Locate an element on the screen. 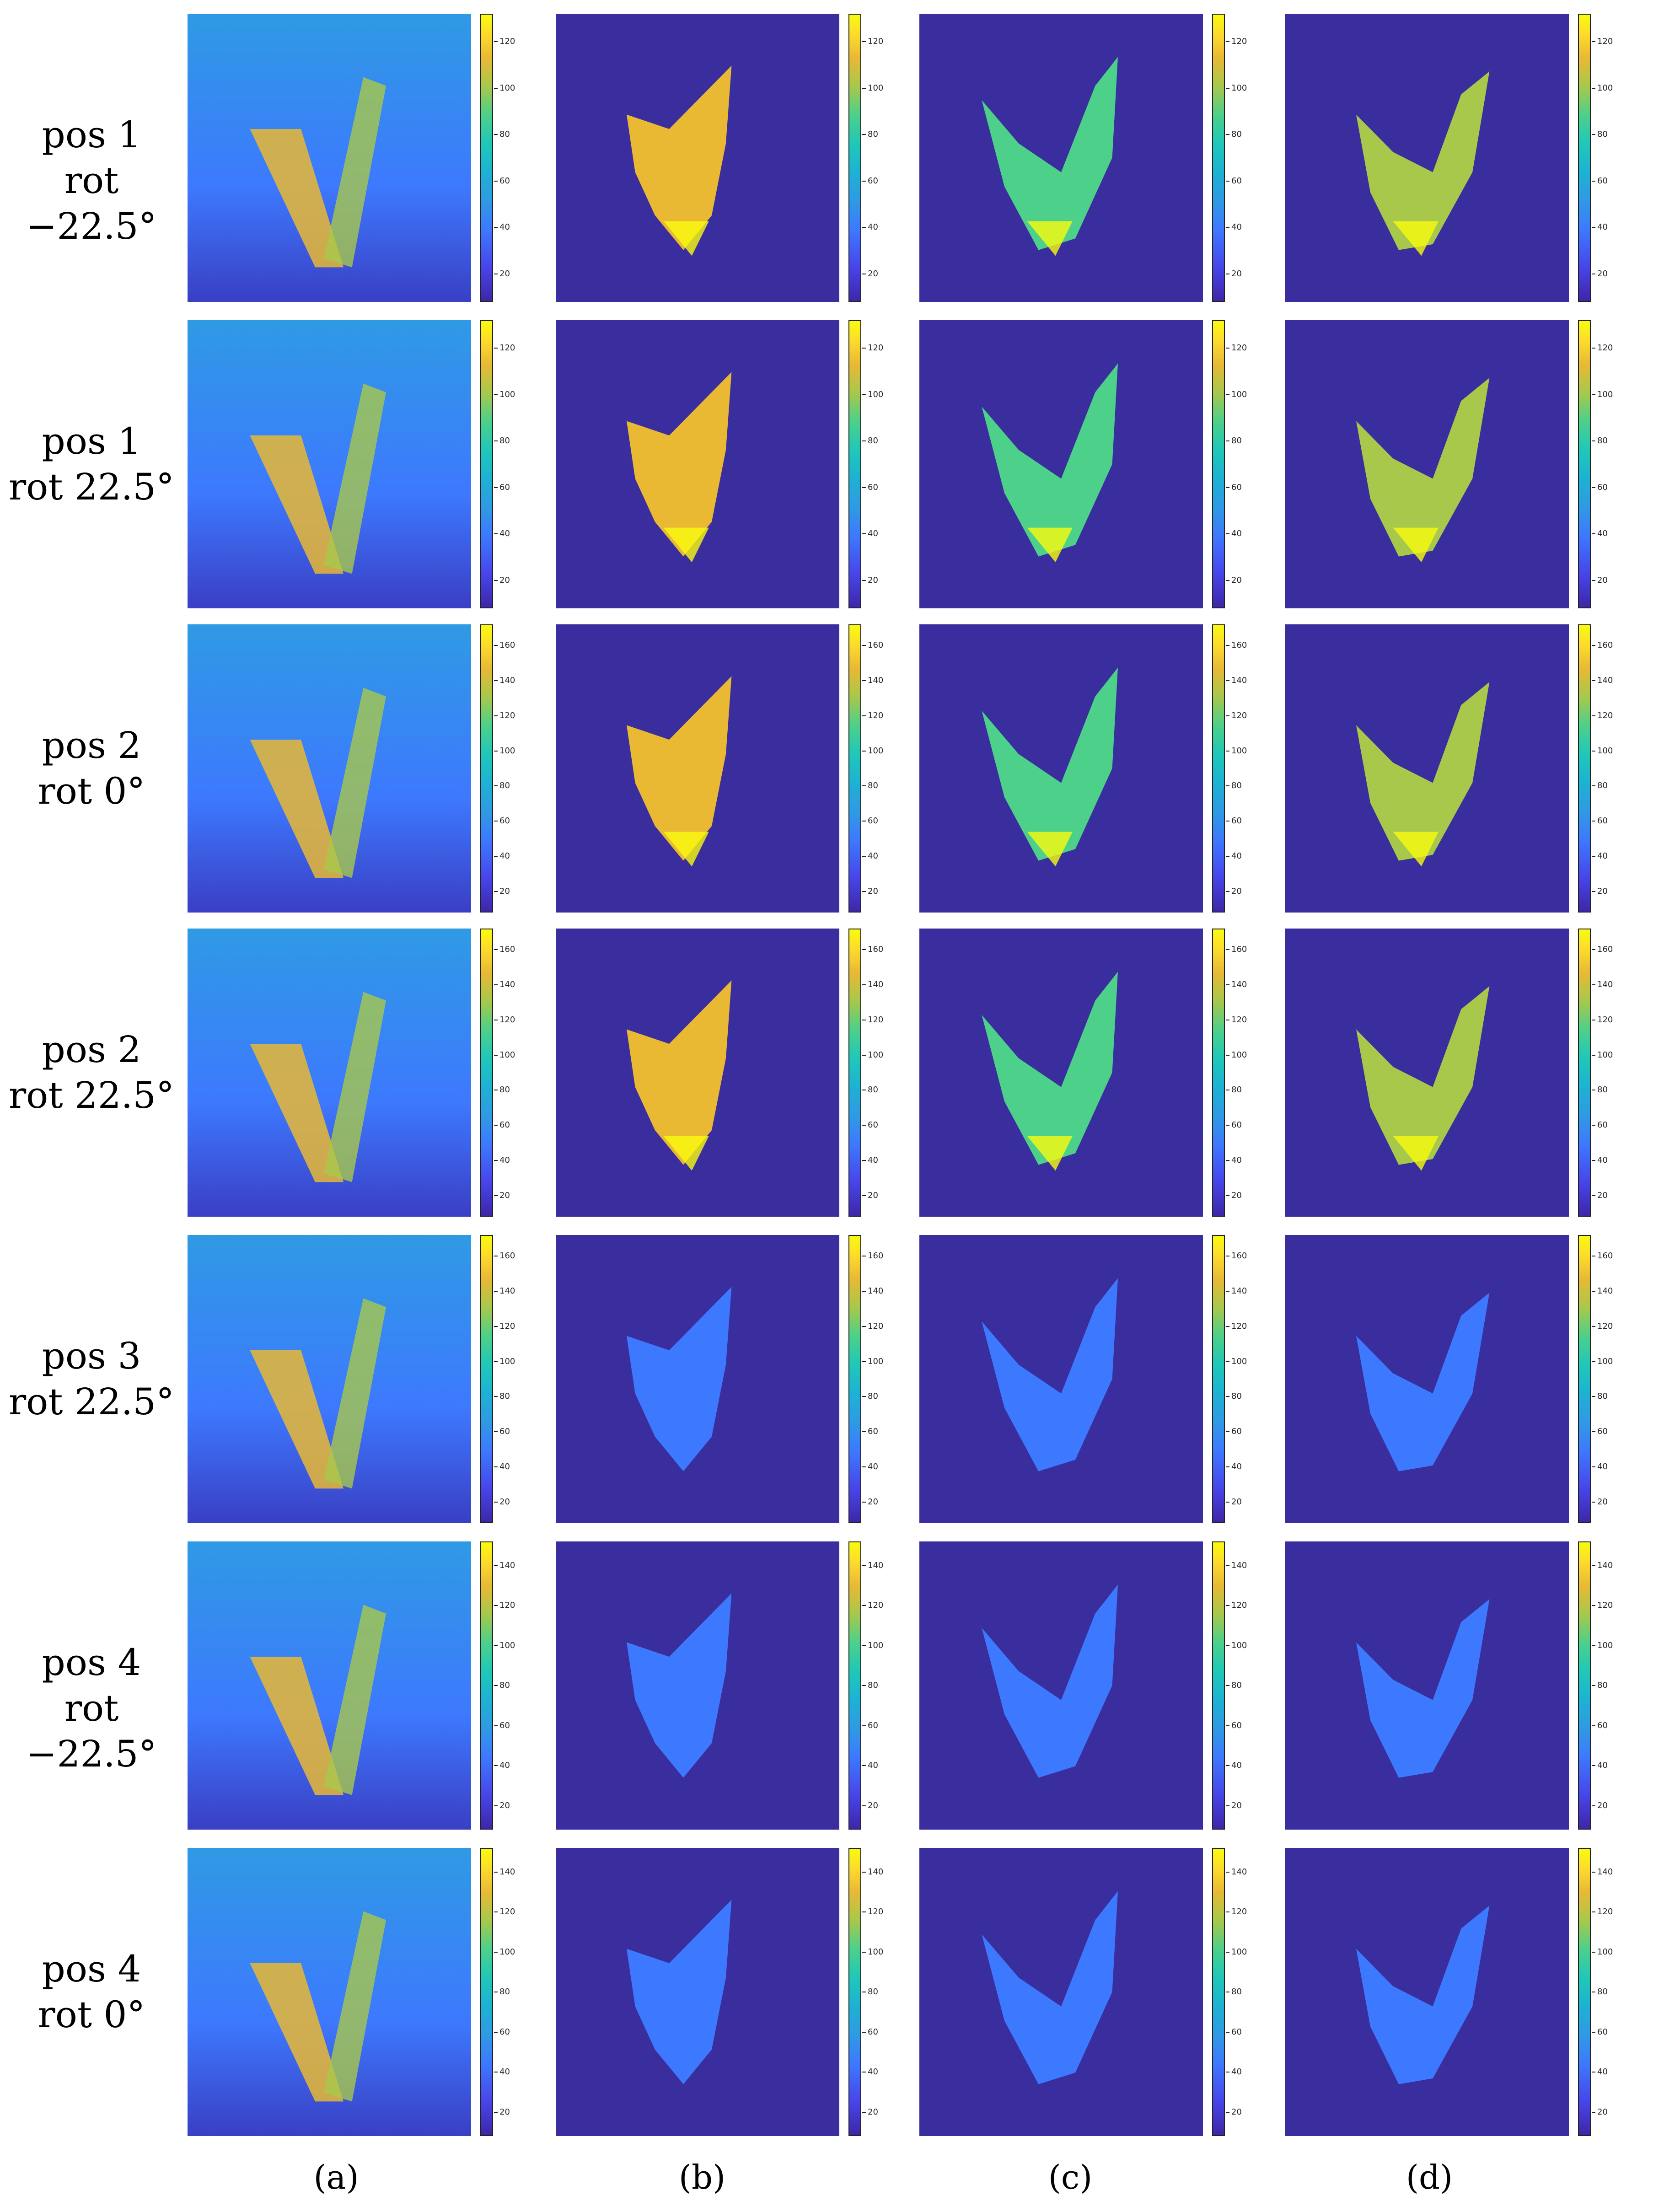 Image resolution: width=1664 pixels, height=2212 pixels. row-position-label: pos 4 is located at coordinates (91, 1662).